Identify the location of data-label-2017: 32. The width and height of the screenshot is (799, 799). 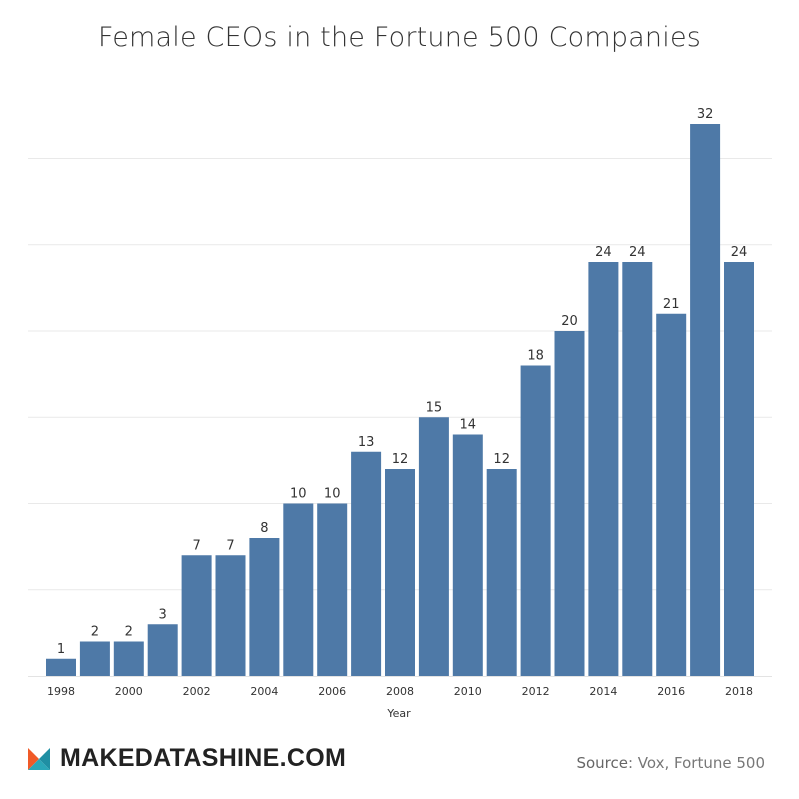
(705, 114).